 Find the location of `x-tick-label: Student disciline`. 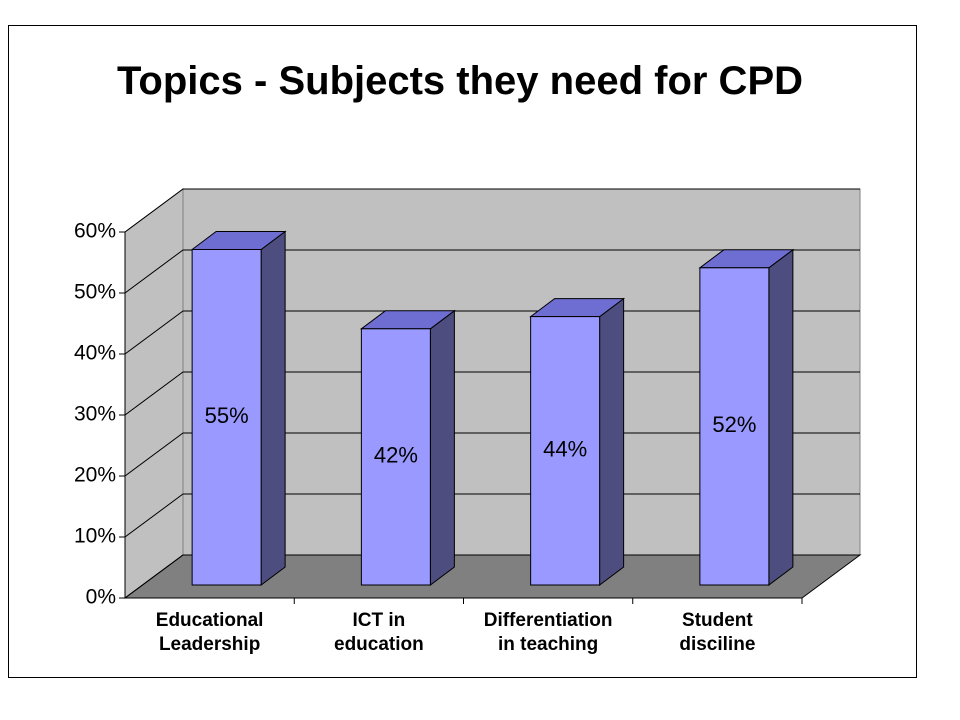

x-tick-label: Student disciline is located at coordinates (717, 632).